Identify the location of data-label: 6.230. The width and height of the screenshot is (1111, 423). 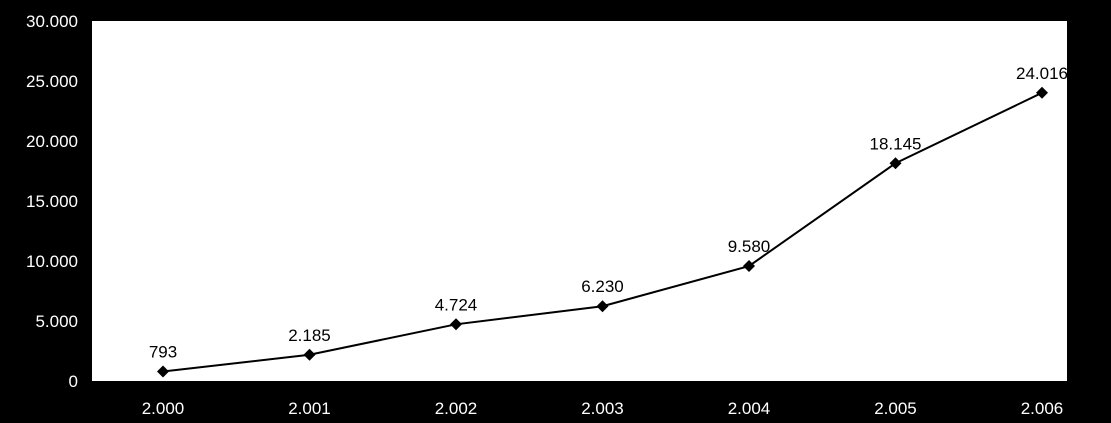
(602, 286).